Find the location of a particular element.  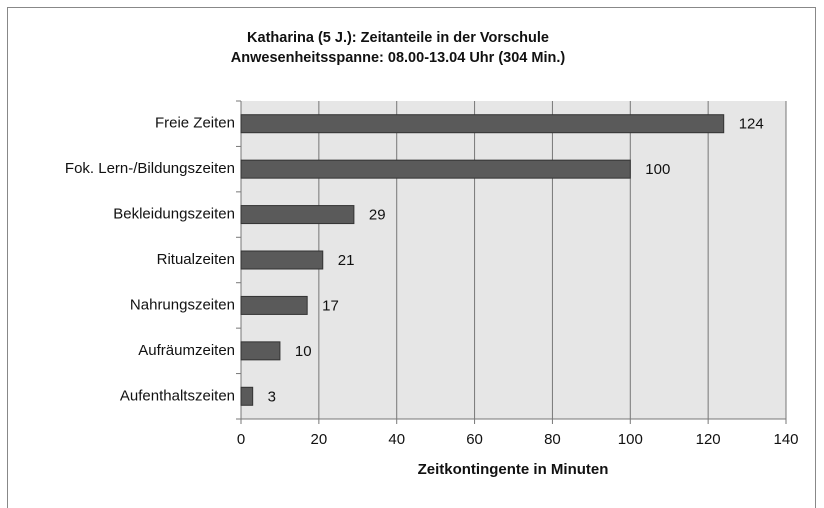

data-label: 124 is located at coordinates (751, 124).